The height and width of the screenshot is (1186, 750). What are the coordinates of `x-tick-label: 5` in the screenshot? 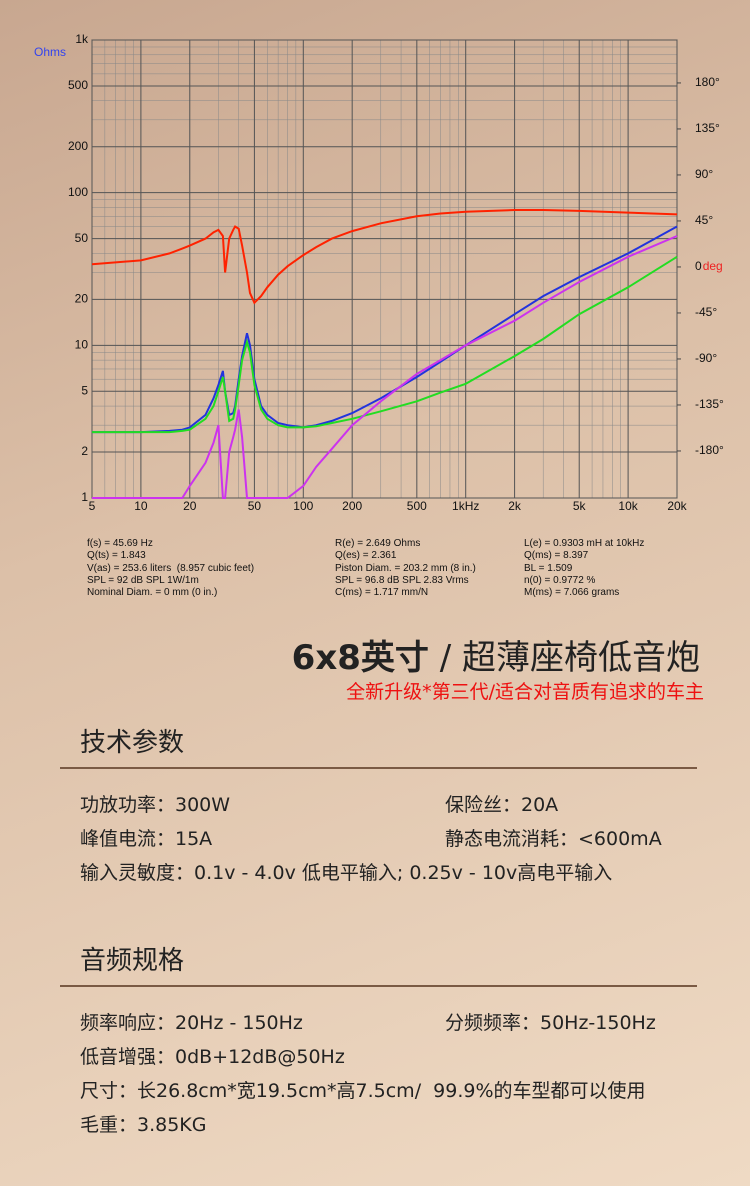 It's located at (92, 506).